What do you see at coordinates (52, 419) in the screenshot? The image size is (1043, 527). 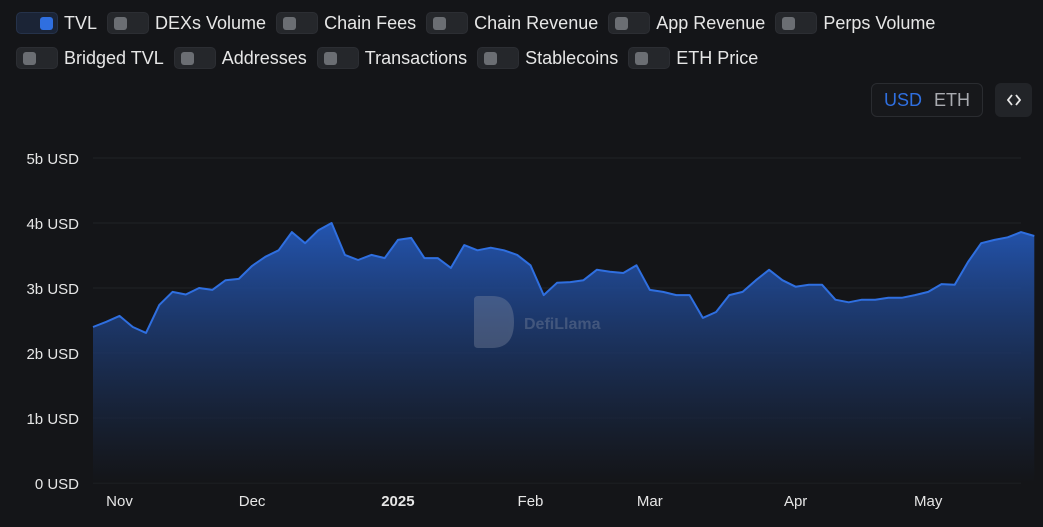 I see `y-tick-label: 1b USD` at bounding box center [52, 419].